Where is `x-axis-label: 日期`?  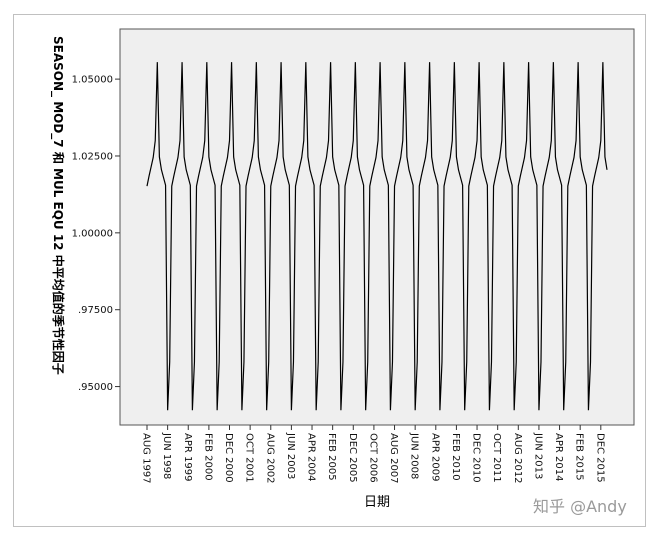 x-axis-label: 日期 is located at coordinates (377, 502).